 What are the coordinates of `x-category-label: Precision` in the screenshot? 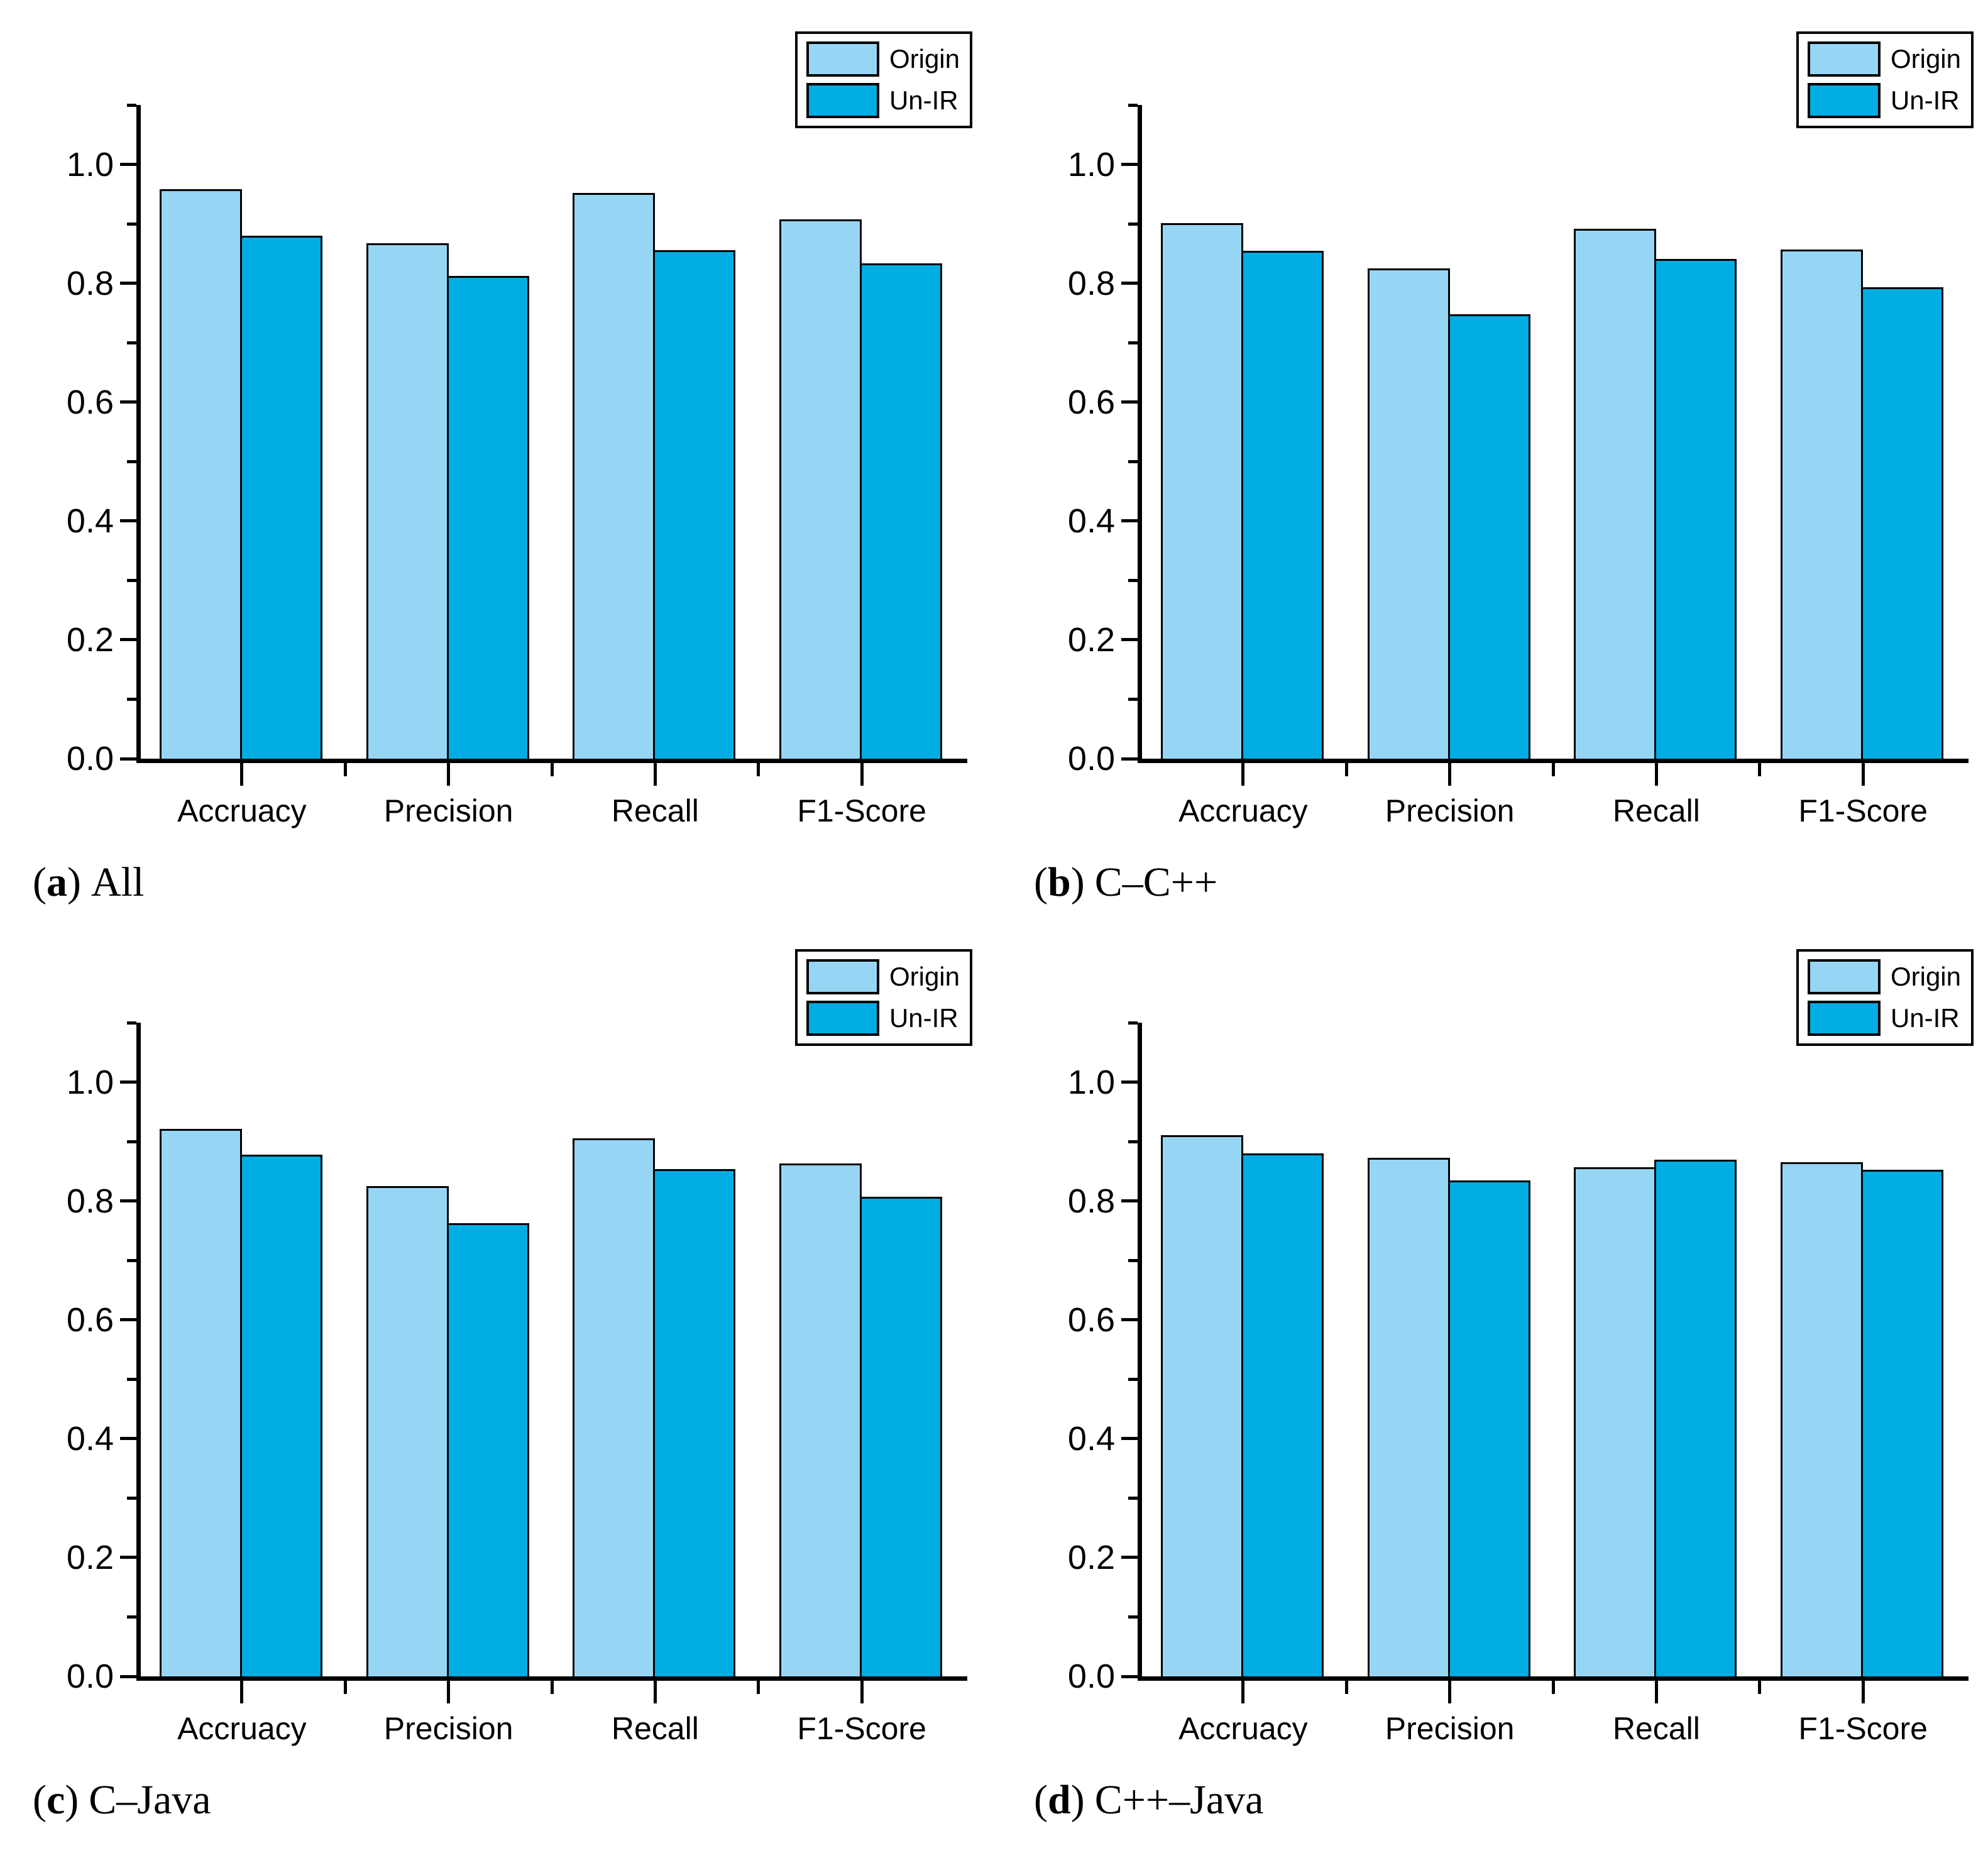 It's located at (1450, 1728).